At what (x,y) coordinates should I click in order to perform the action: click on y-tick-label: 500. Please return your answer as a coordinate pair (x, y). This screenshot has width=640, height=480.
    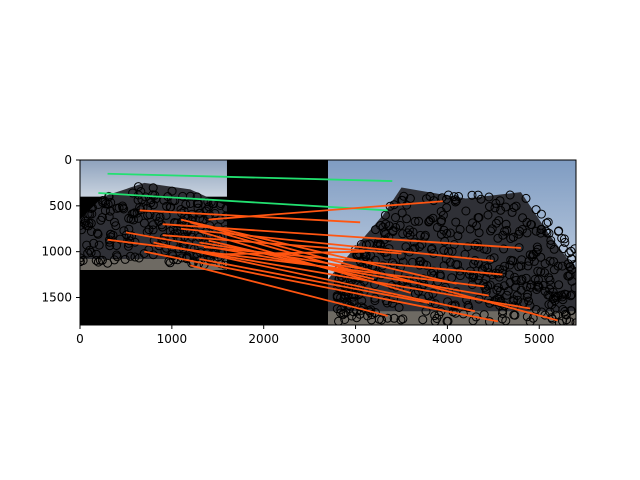
    Looking at the image, I should click on (60, 206).